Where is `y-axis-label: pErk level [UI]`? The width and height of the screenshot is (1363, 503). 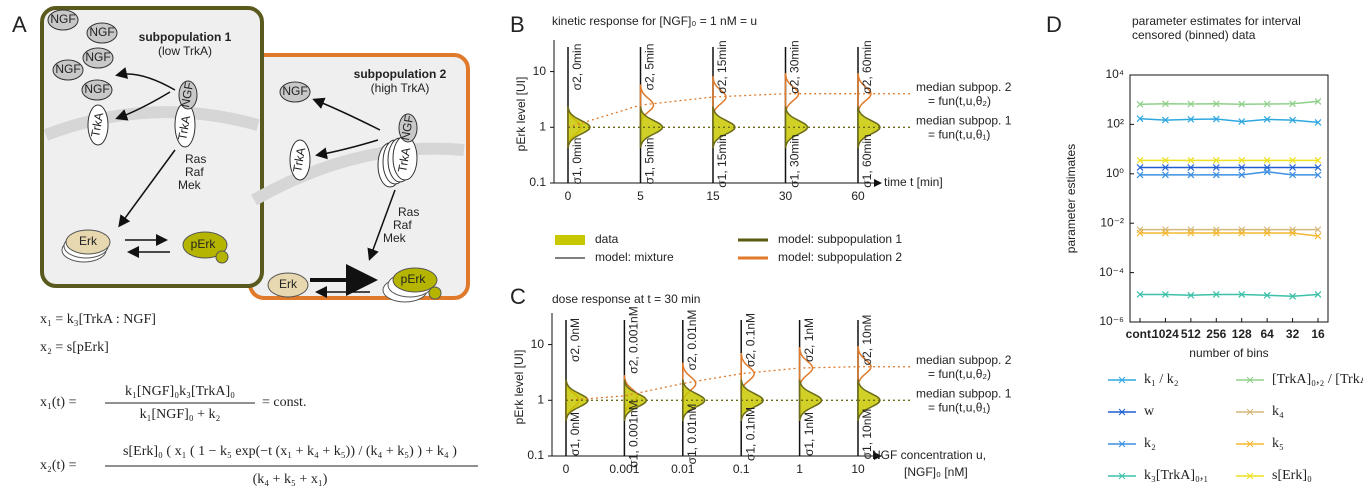 y-axis-label: pErk level [UI] is located at coordinates (519, 387).